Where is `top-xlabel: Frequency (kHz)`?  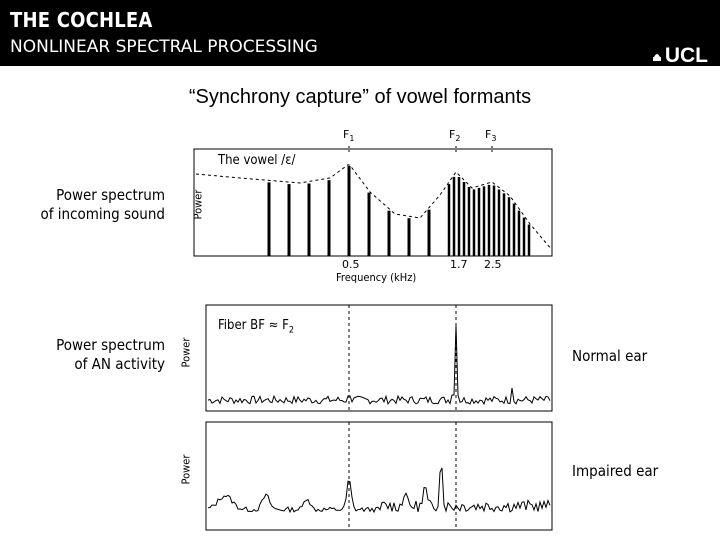 top-xlabel: Frequency (kHz) is located at coordinates (376, 277).